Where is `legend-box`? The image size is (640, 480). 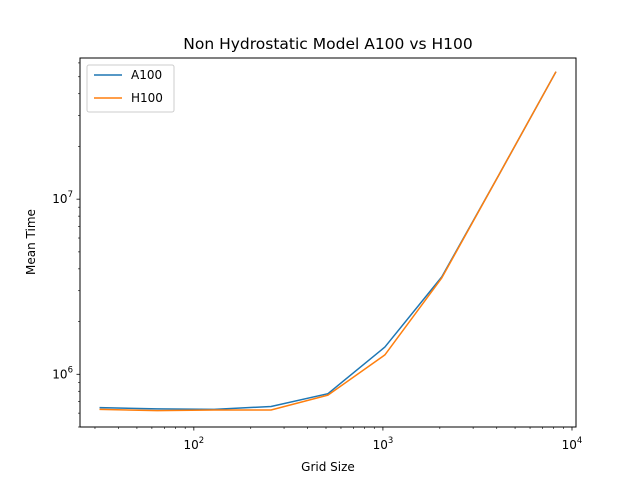
legend-box is located at coordinates (130, 88).